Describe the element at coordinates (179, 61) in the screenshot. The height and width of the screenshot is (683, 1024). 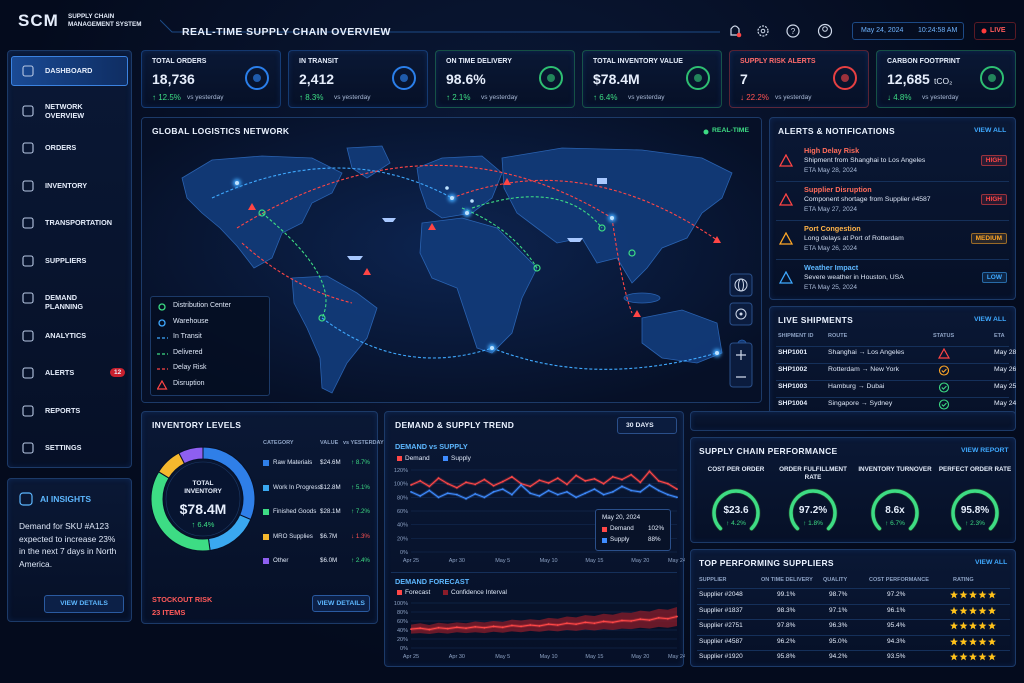
I see `kpi-label: TOTAL ORDERS` at that location.